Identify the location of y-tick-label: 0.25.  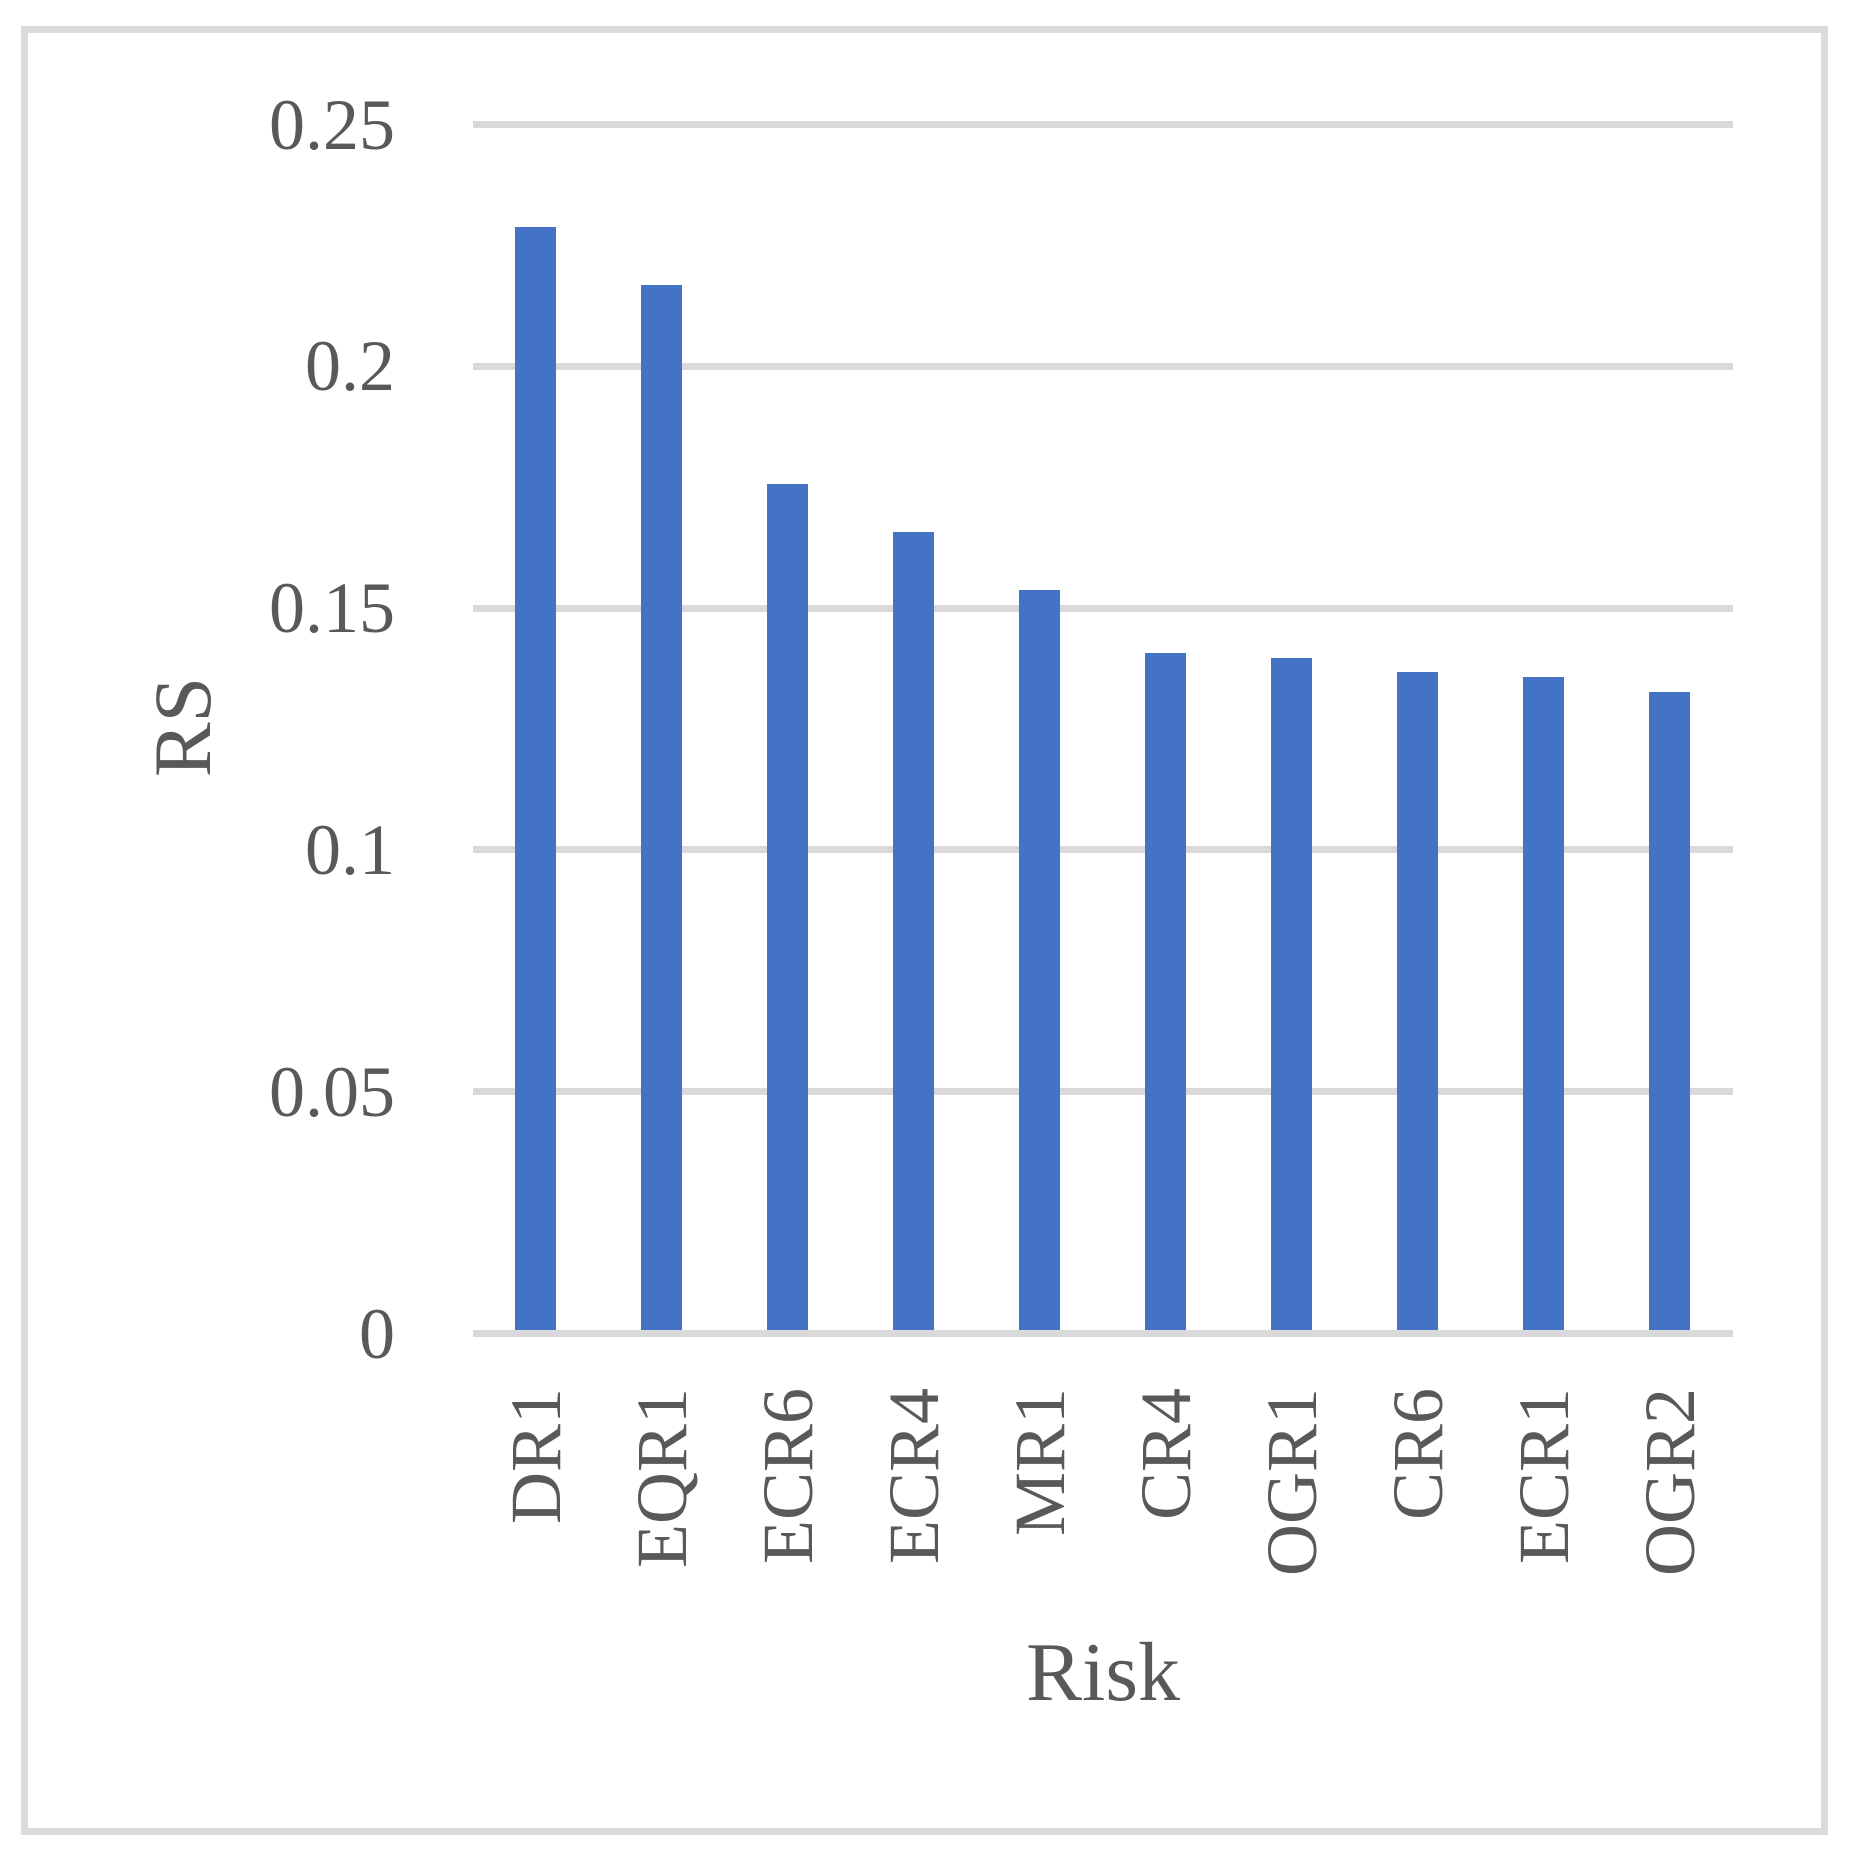
(332, 125).